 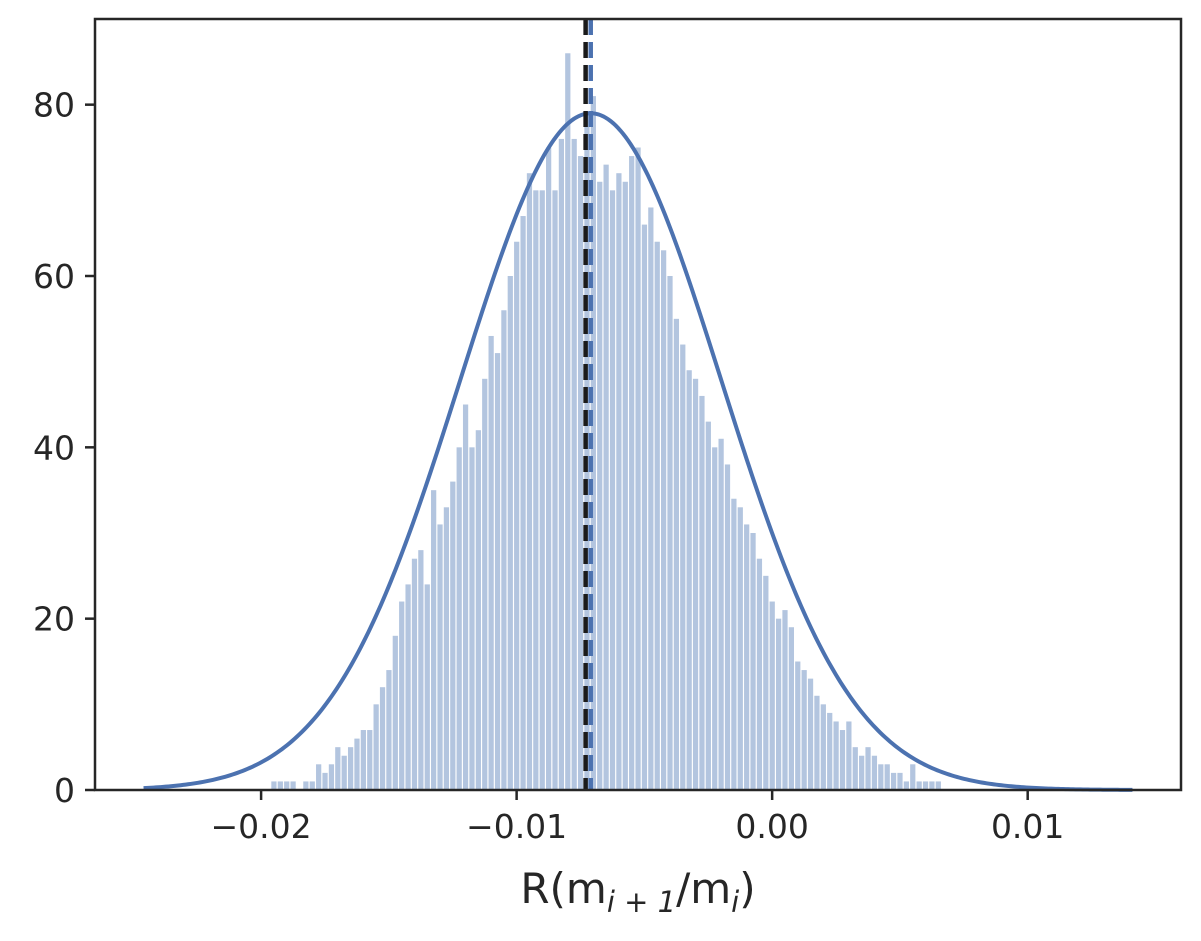 What do you see at coordinates (54, 105) in the screenshot?
I see `y-tick-label: 80` at bounding box center [54, 105].